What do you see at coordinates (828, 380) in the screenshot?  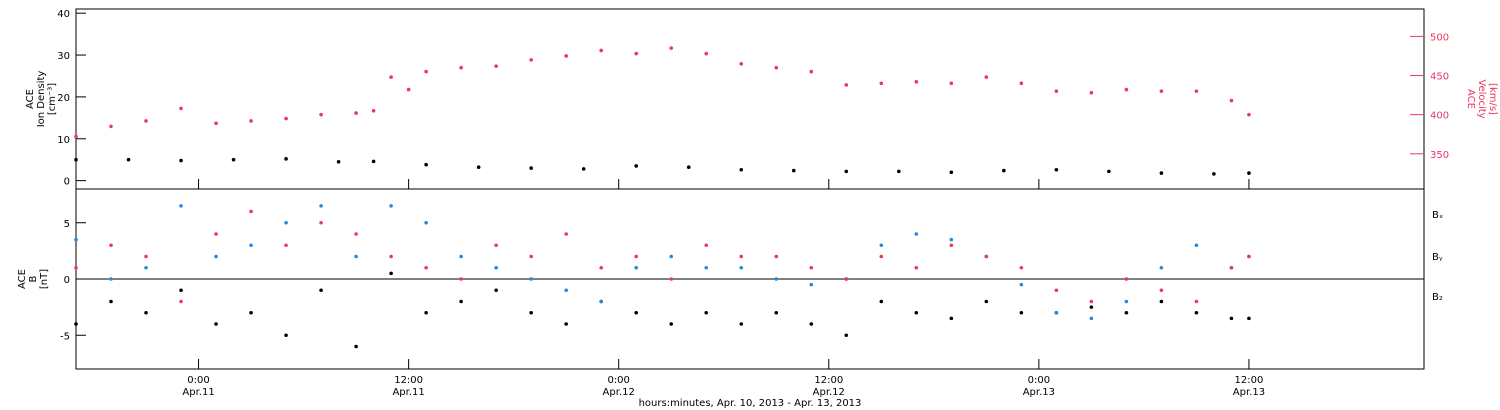 I see `time-tick-label: 12:00` at bounding box center [828, 380].